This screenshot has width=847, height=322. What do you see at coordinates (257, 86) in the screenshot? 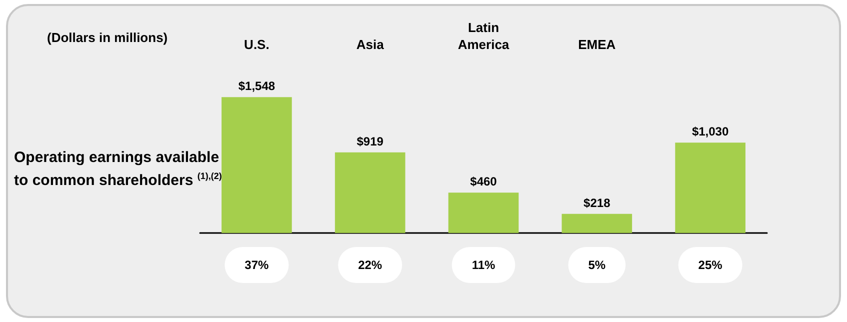
I see `data-label: $1,548` at bounding box center [257, 86].